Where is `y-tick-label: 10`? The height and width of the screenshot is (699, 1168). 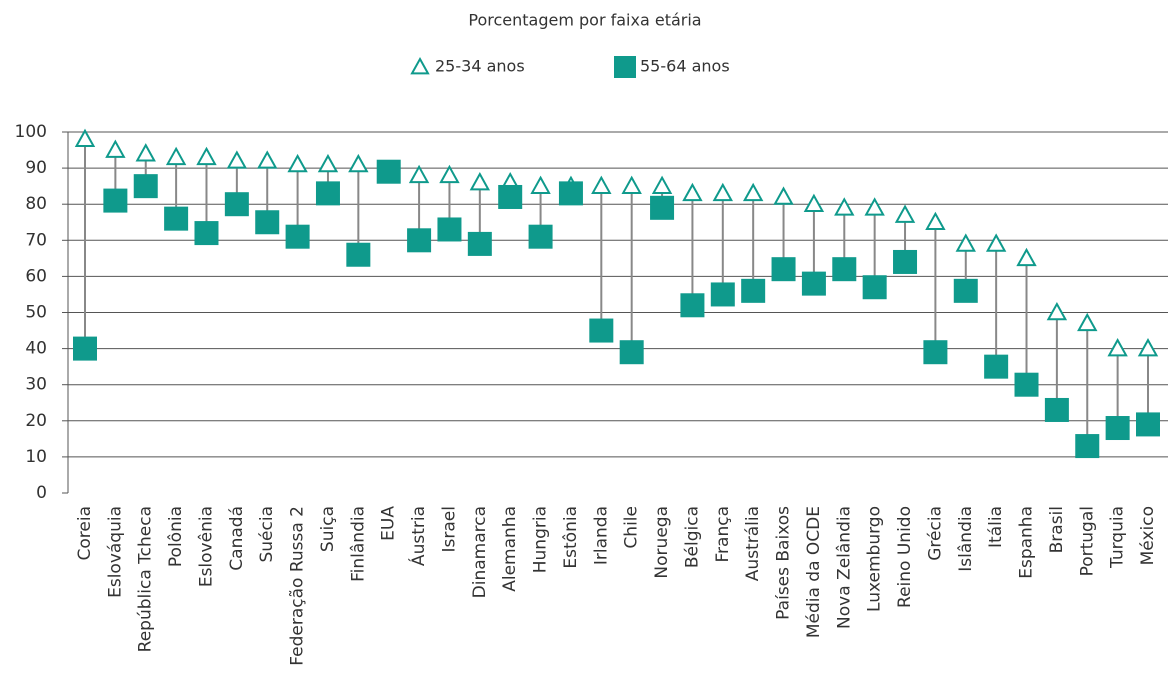 y-tick-label: 10 is located at coordinates (36, 457).